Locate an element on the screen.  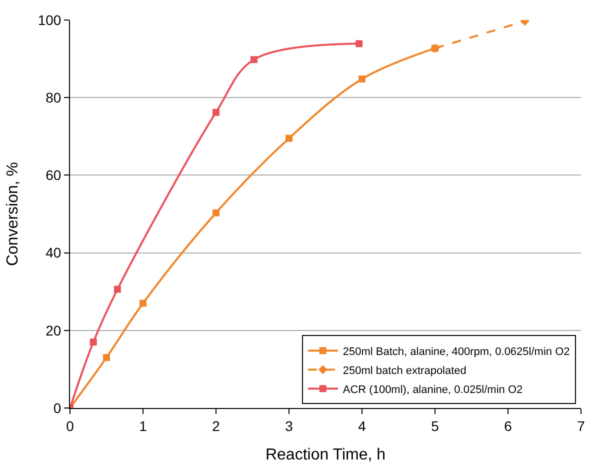
y-tick-label: 100 is located at coordinates (50, 20).